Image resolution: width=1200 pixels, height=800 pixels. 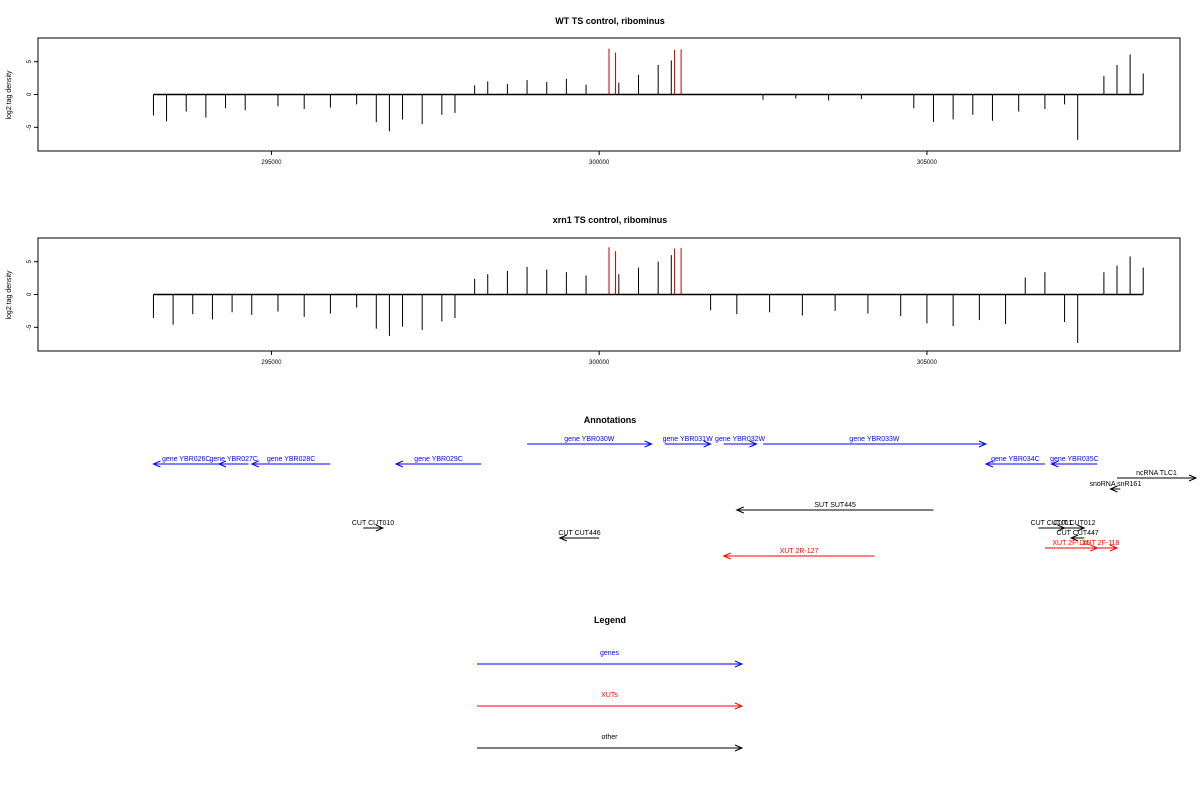 I want to click on wt-panel-title: WT TS control, ribominus, so click(x=610, y=21).